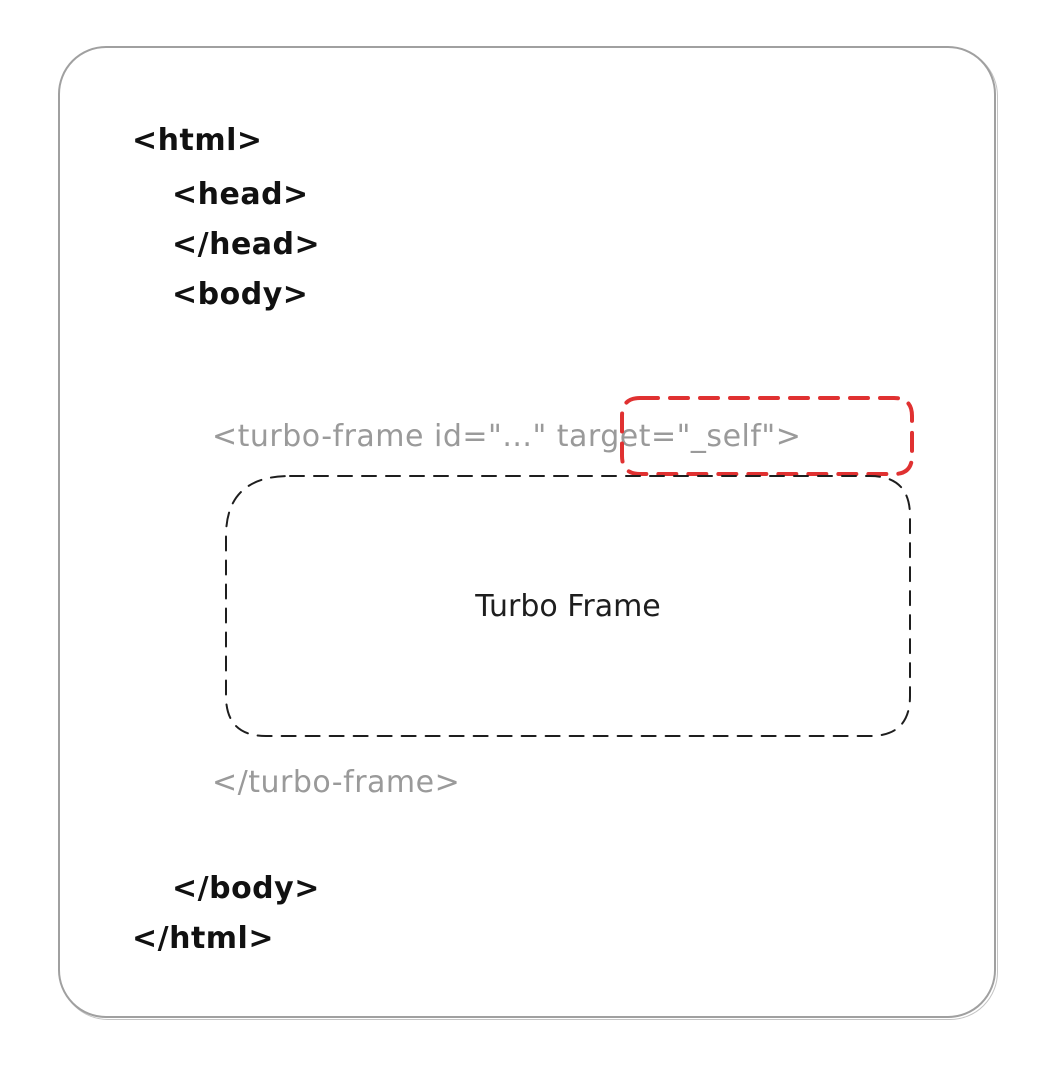 The width and height of the screenshot is (1052, 1070). Describe the element at coordinates (384, 436) in the screenshot. I see `turbo-frame-open-prefix: <turbo-frame id="..."` at that location.